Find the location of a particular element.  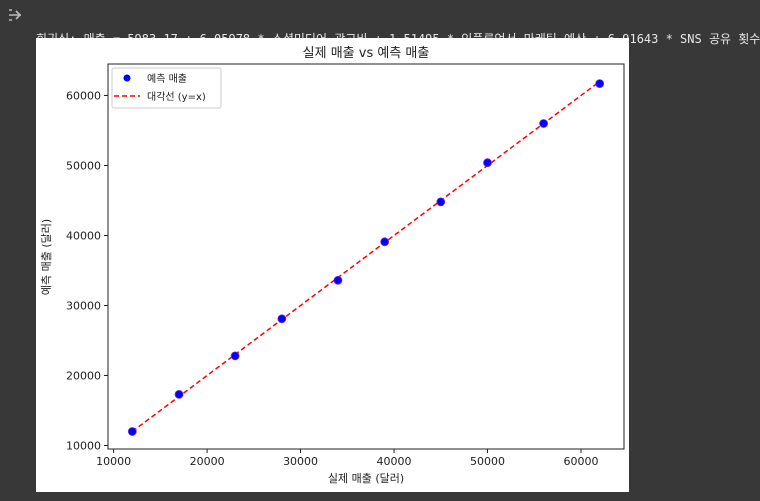

x-axis-label: 실제 매출 (달러) is located at coordinates (366, 478).